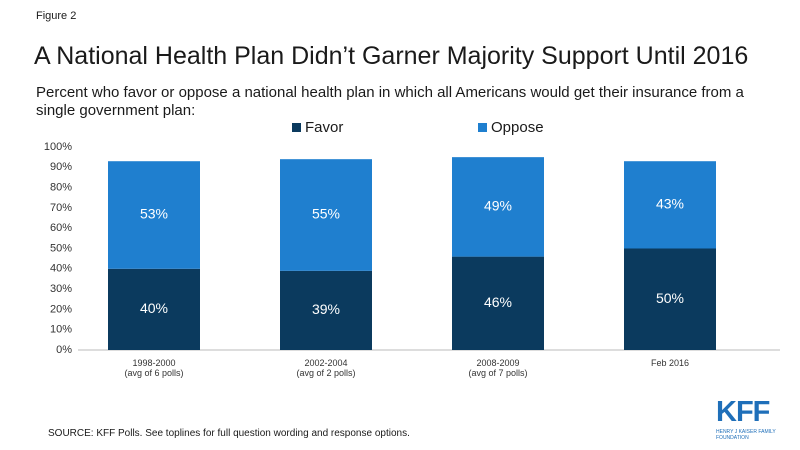  I want to click on x-tick-label: 1998-2000 (avg of 6 polls), so click(153, 368).